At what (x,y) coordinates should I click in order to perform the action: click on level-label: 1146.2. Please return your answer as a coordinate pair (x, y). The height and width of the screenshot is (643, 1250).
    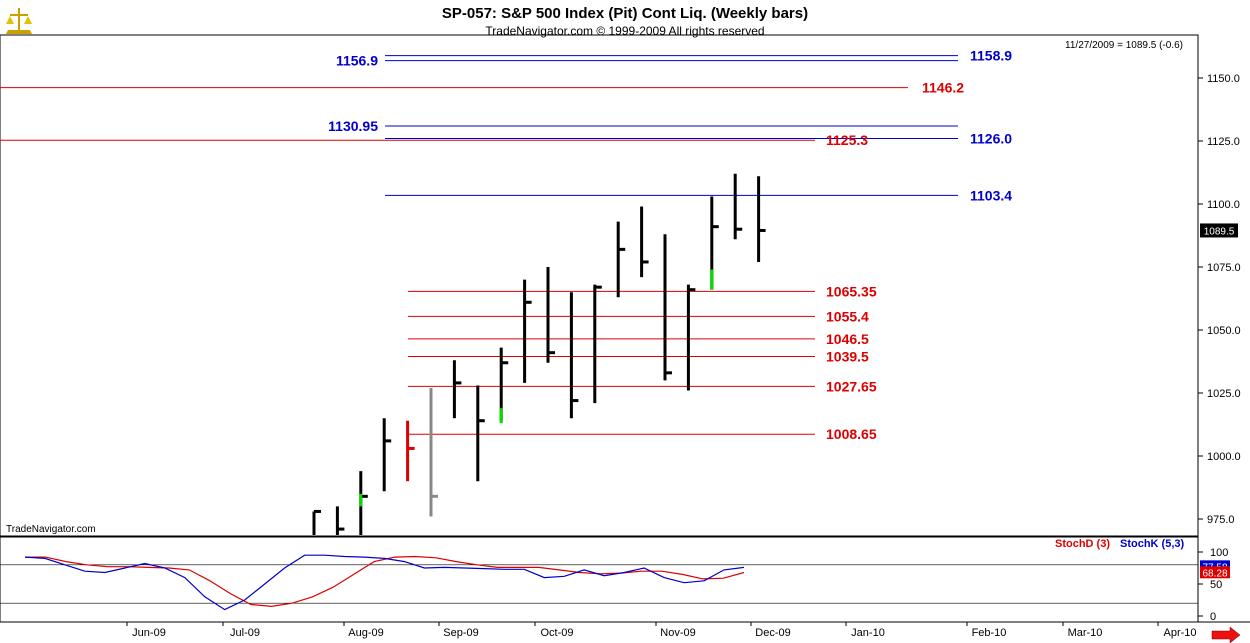
    Looking at the image, I should click on (943, 88).